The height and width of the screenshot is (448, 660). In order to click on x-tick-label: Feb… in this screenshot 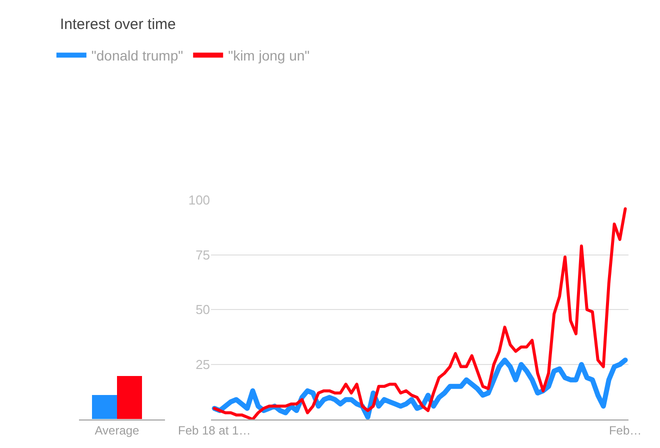, I will do `click(625, 431)`.